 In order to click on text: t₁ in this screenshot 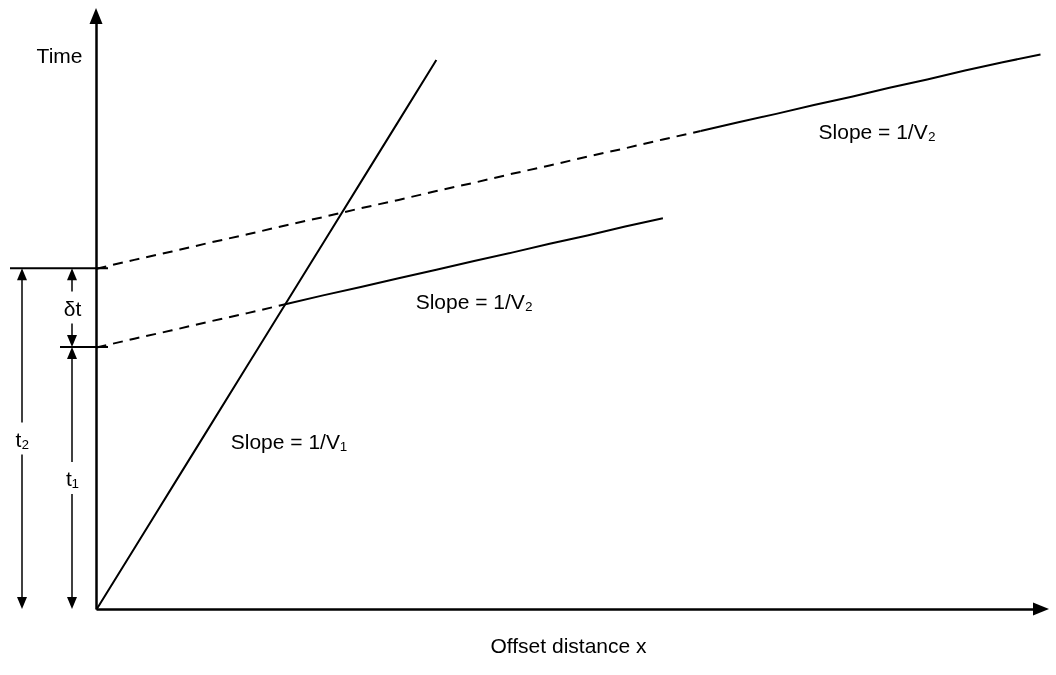, I will do `click(72, 479)`.